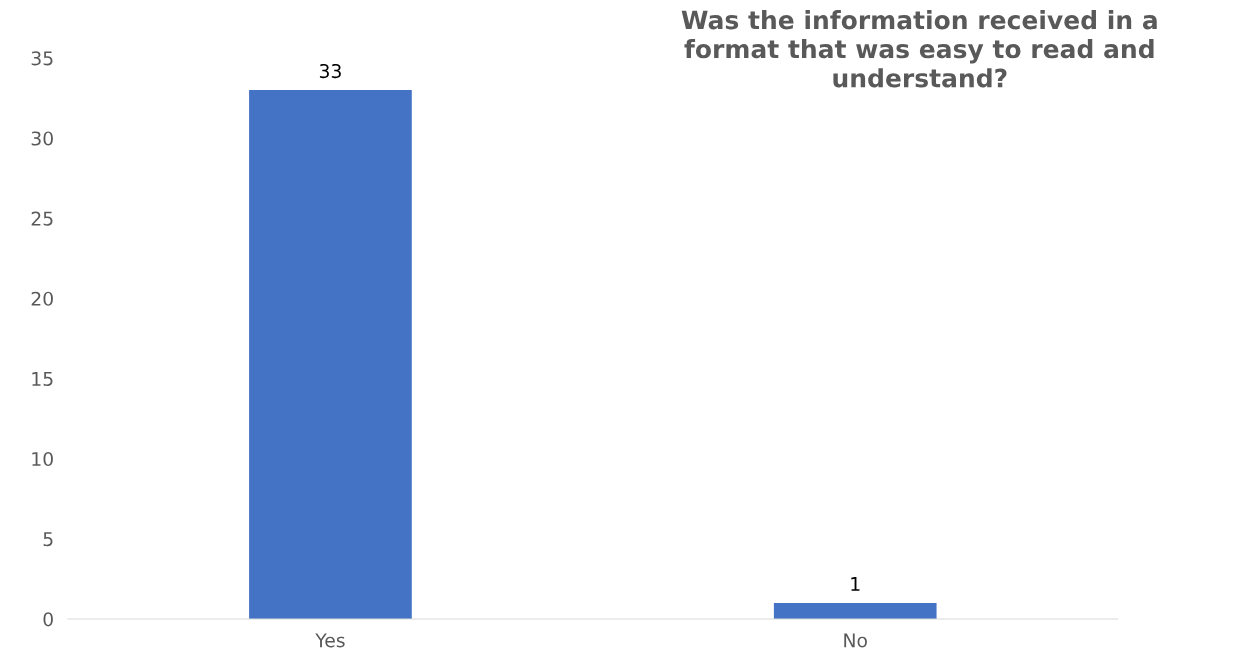 This screenshot has height=671, width=1260. I want to click on y-tick-label: 20, so click(42, 298).